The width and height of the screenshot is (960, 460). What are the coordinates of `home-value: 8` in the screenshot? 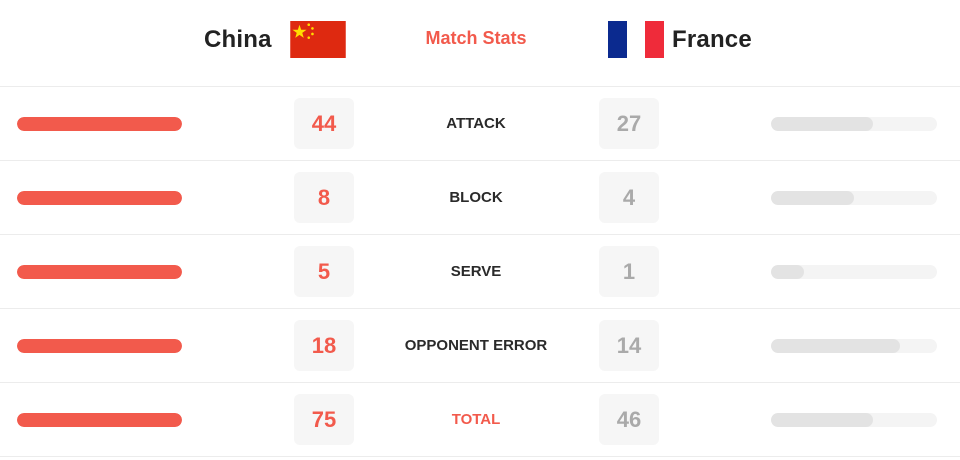 It's located at (324, 197).